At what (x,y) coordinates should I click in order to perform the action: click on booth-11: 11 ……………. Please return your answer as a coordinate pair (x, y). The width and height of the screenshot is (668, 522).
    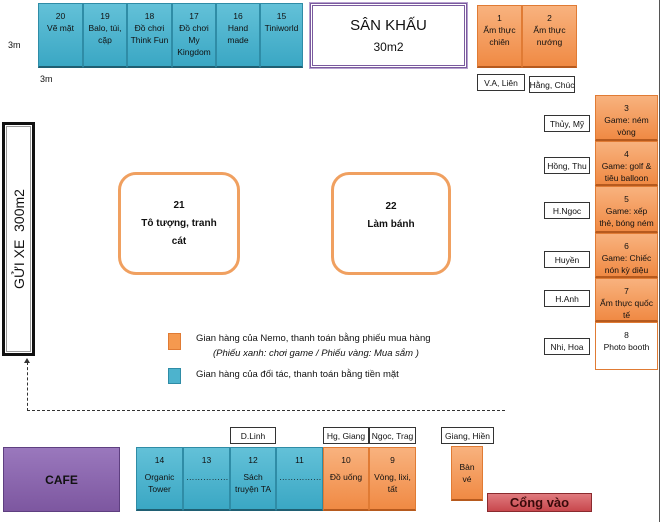
    Looking at the image, I should click on (299, 479).